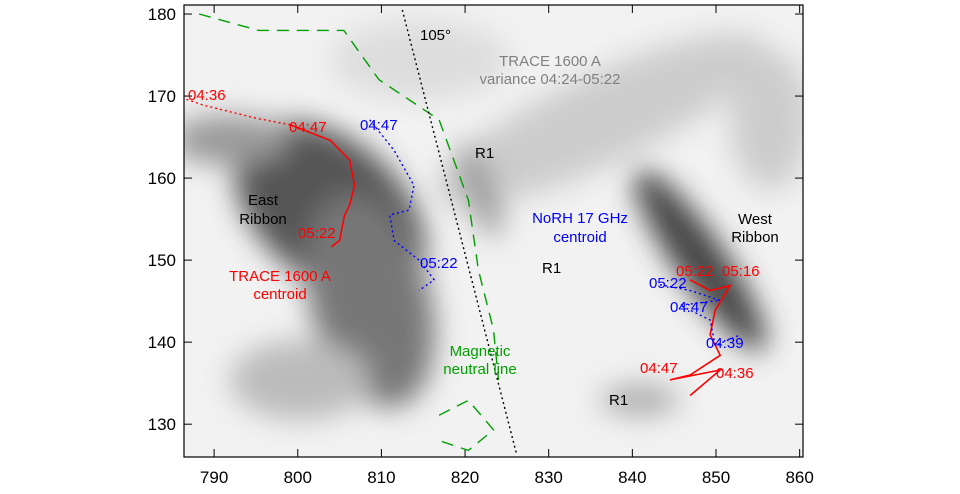  What do you see at coordinates (716, 477) in the screenshot?
I see `x-tick-label: 850` at bounding box center [716, 477].